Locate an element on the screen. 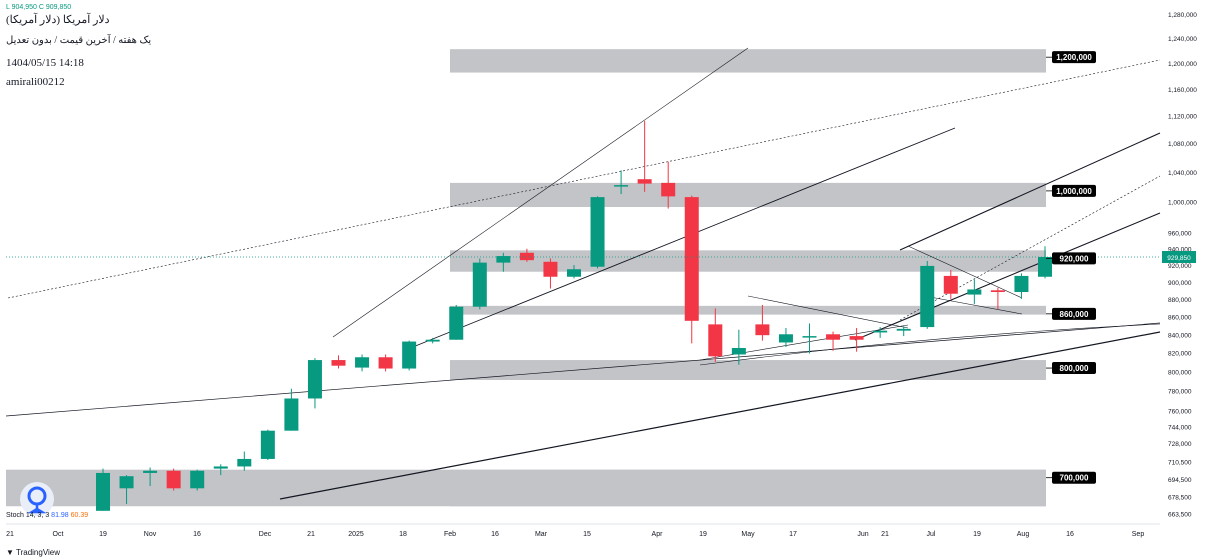 Image resolution: width=1205 pixels, height=559 pixels. y-tick-label: 678,500 is located at coordinates (1180, 498).